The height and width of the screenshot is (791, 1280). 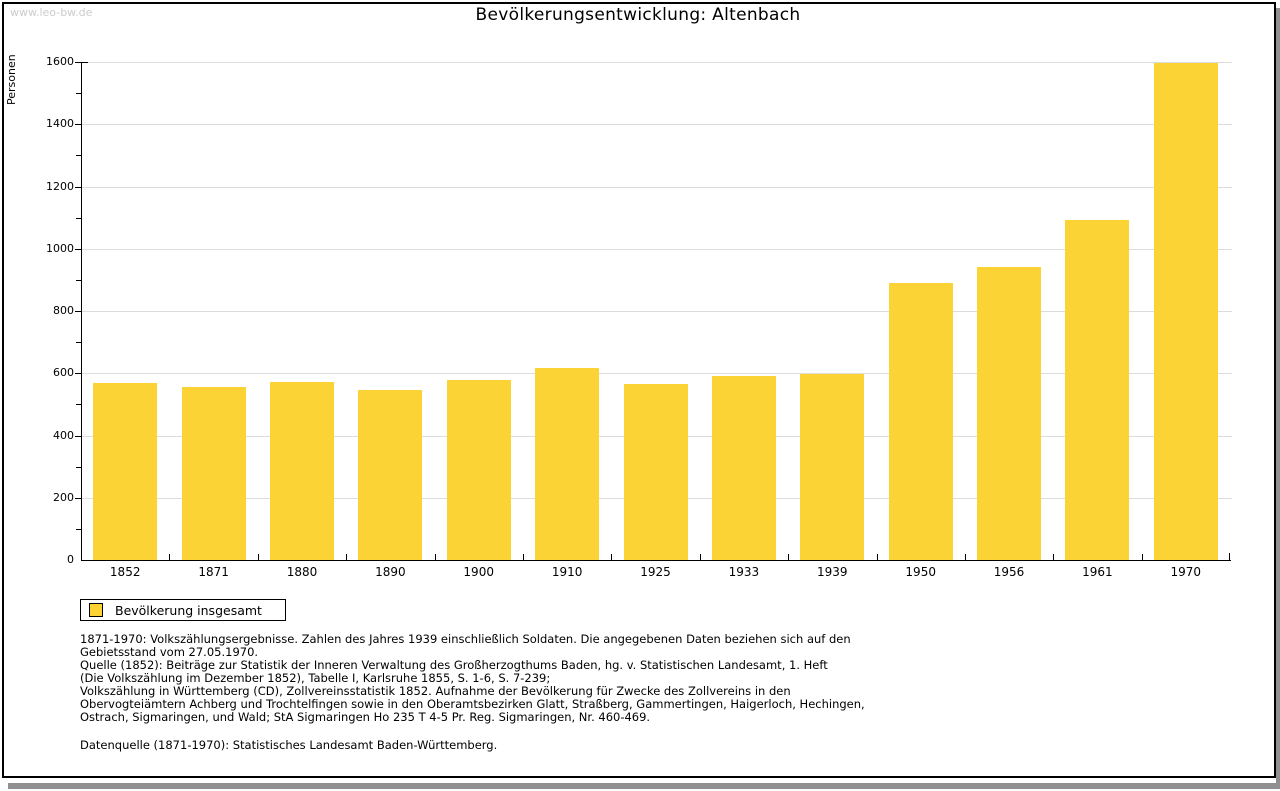 I want to click on bar-1900, so click(x=478, y=469).